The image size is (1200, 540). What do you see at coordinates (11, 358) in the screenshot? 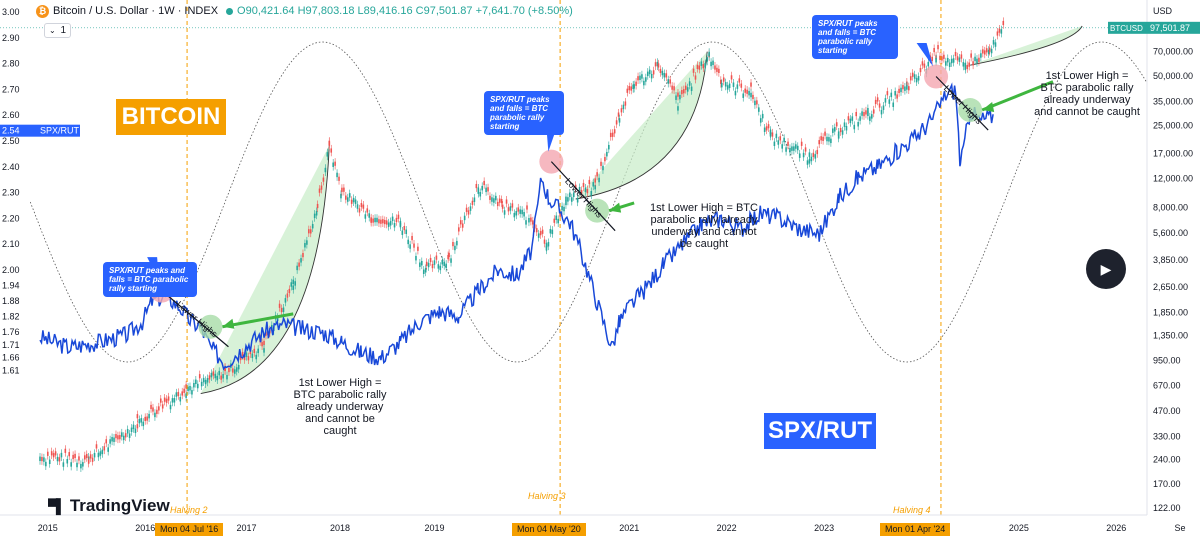
I see `left-tick-label: 1.66` at bounding box center [11, 358].